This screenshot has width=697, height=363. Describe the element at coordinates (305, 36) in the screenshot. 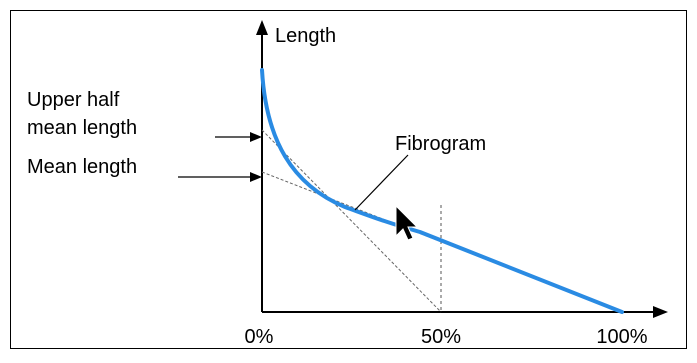

I see `y-axis-label: Length` at that location.